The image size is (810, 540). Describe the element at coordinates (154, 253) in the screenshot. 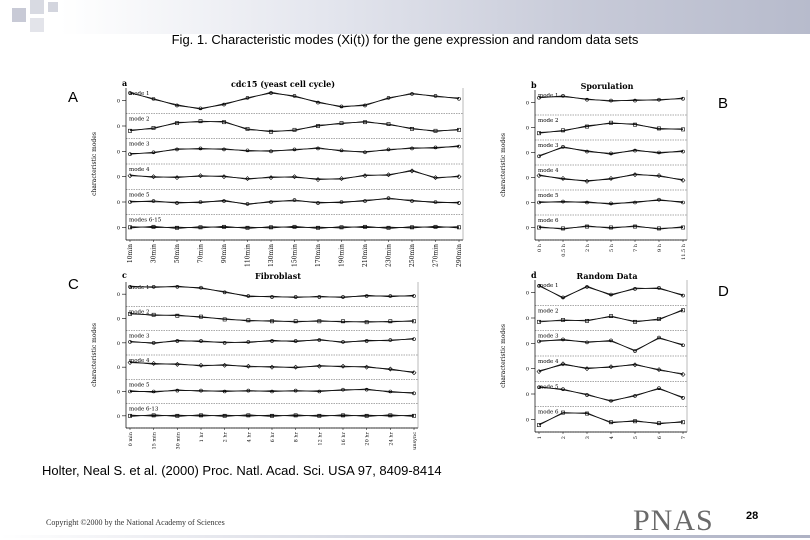

I see `chart-a-xtick-label: 30min` at that location.